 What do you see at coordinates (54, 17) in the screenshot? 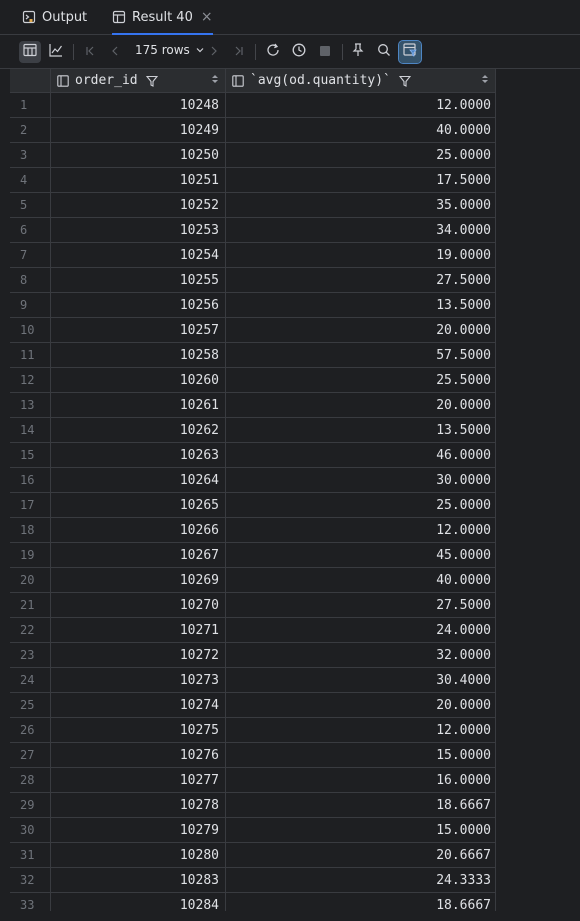
I see `tab-output: Output` at bounding box center [54, 17].